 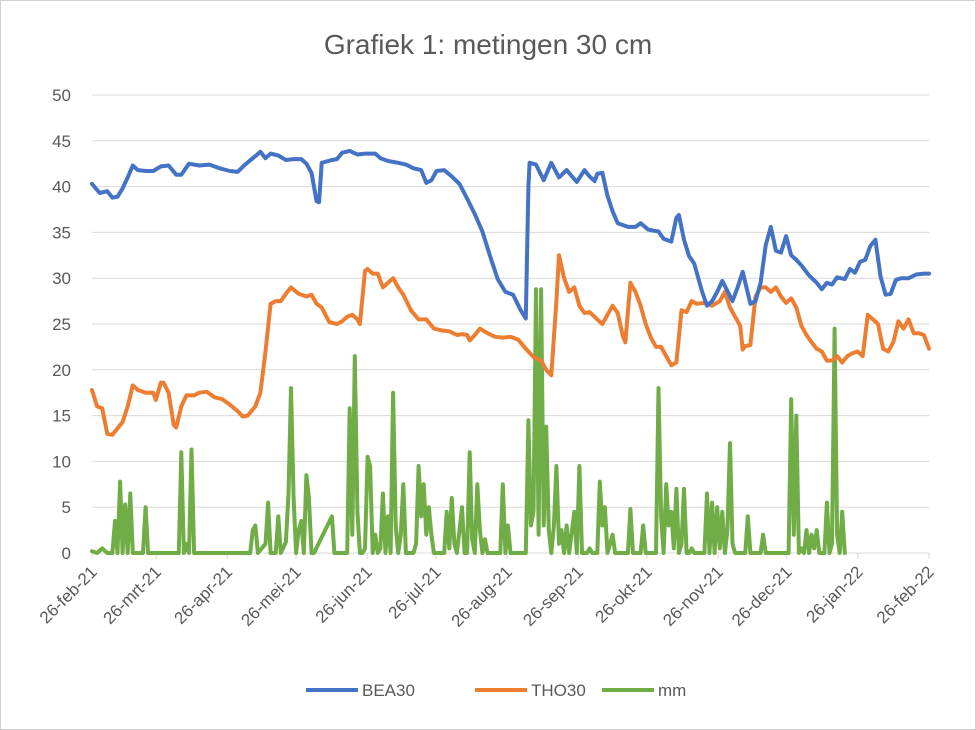 What do you see at coordinates (835, 594) in the screenshot?
I see `x-tick-label: 26-jan-22` at bounding box center [835, 594].